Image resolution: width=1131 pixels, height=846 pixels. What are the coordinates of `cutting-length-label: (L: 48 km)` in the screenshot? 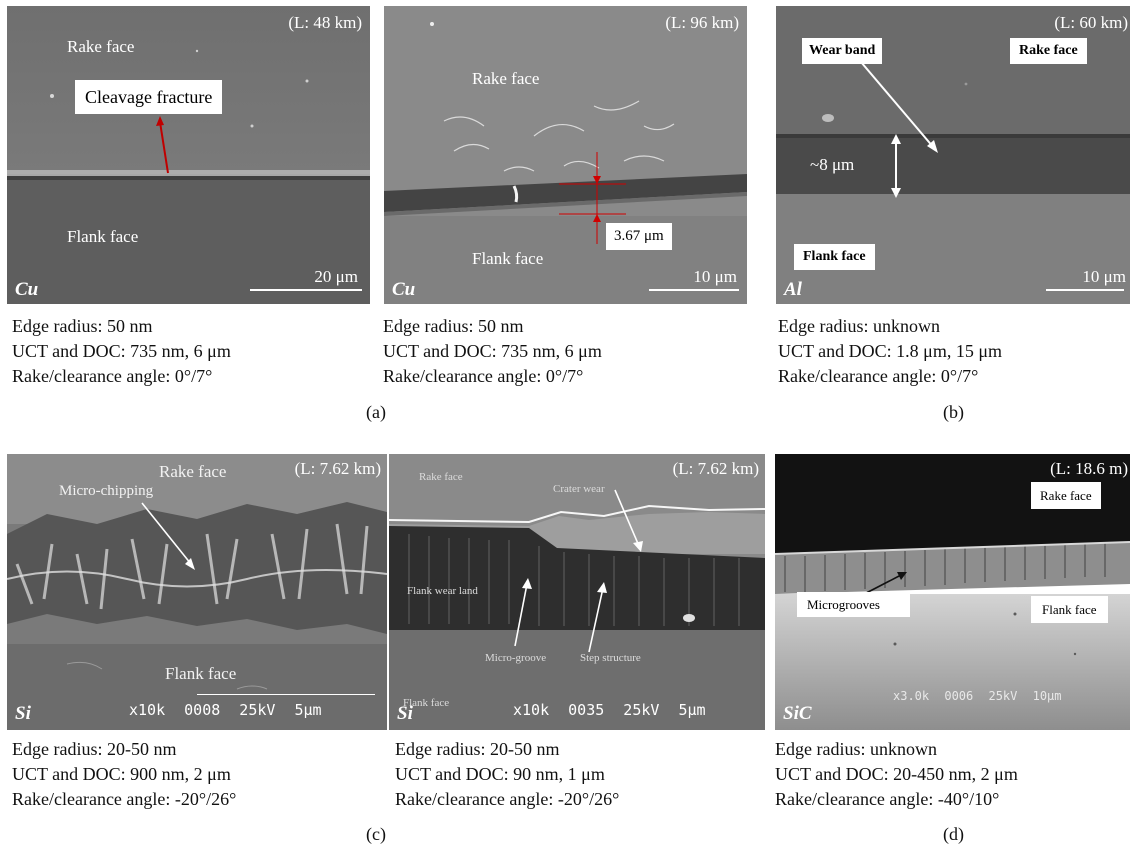 It's located at (325, 22).